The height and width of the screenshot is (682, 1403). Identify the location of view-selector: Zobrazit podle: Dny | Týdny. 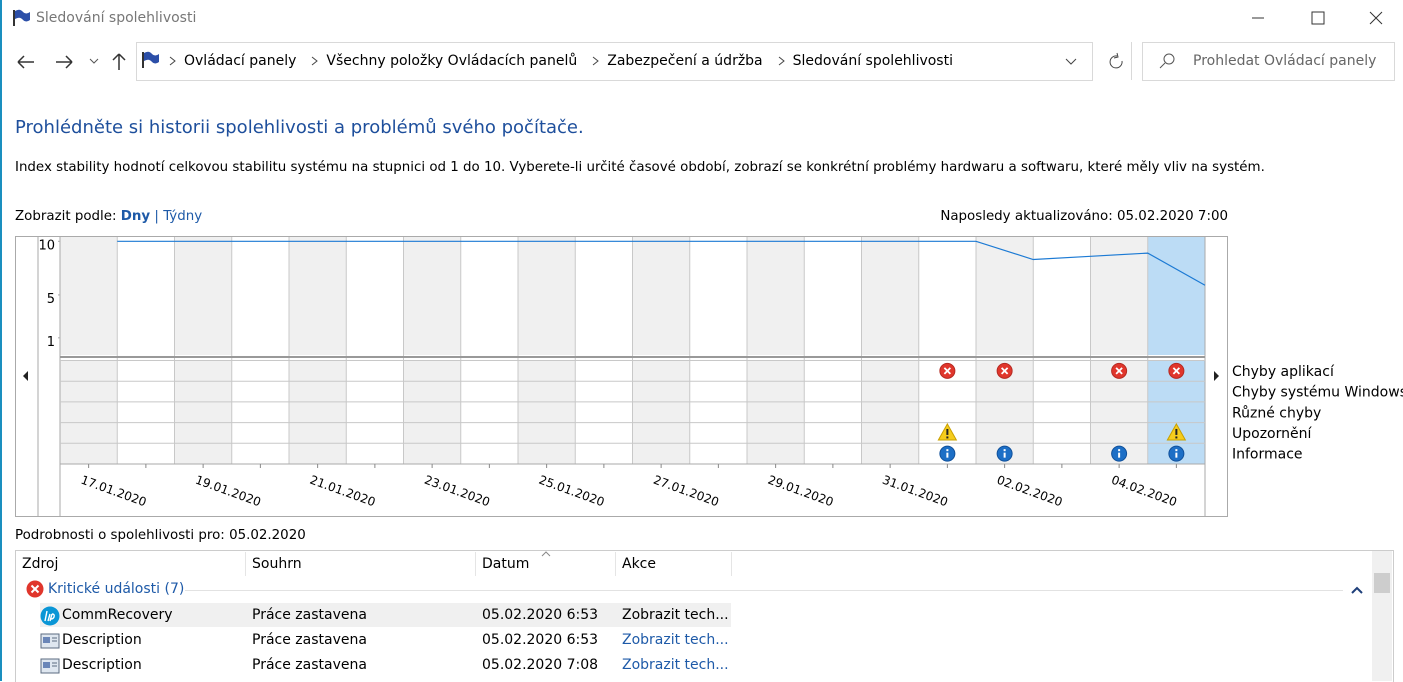
(108, 216).